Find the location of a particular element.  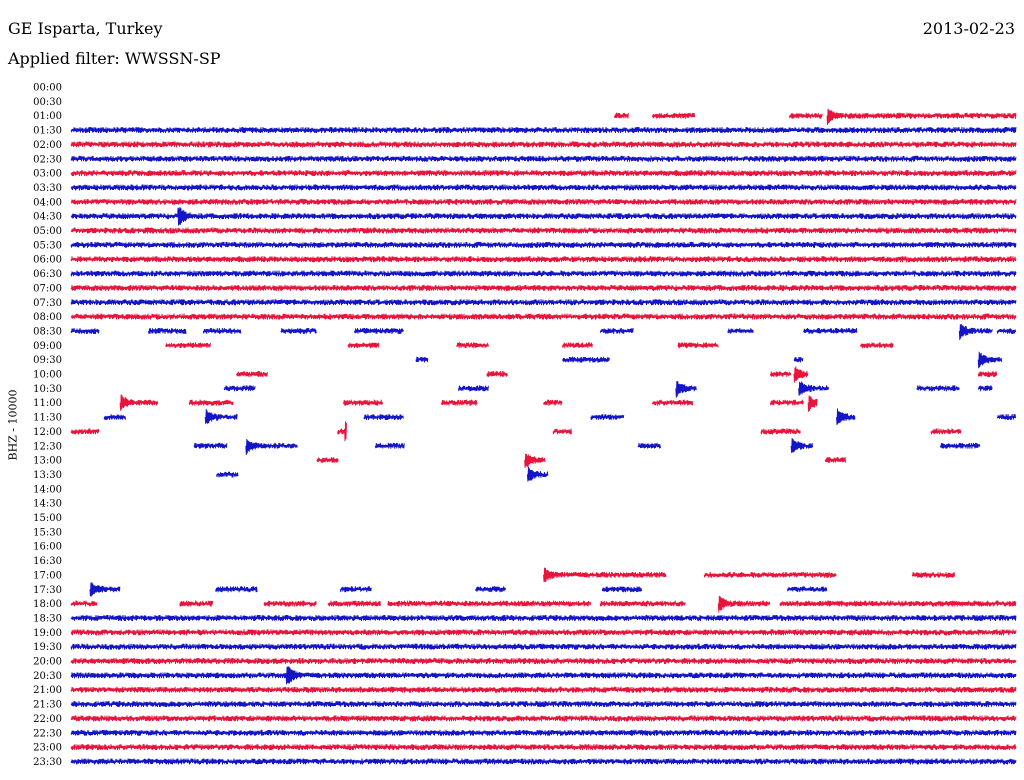

time-tick-label: 04:30 is located at coordinates (47, 217).